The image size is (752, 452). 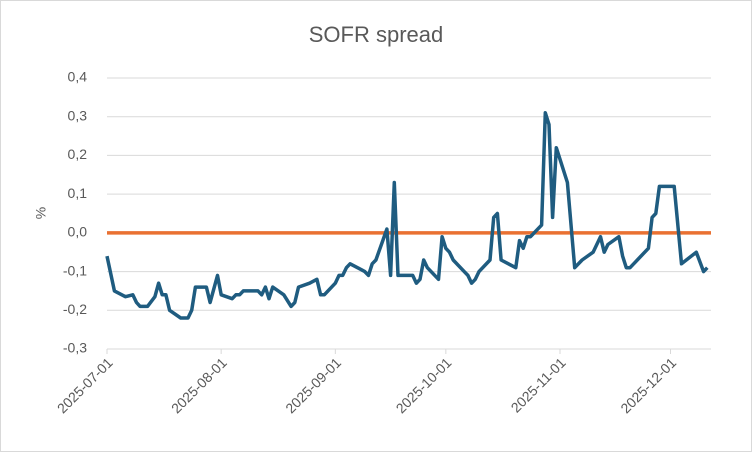 What do you see at coordinates (78, 154) in the screenshot?
I see `y-tick-label: 0,2` at bounding box center [78, 154].